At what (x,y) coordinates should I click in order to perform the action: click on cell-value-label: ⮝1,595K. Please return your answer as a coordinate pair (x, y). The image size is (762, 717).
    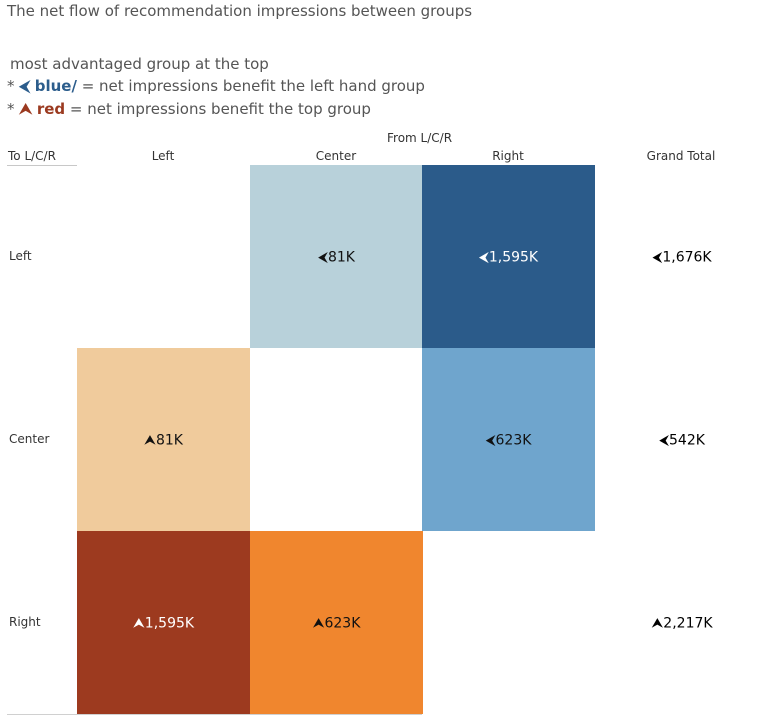
    Looking at the image, I should click on (164, 624).